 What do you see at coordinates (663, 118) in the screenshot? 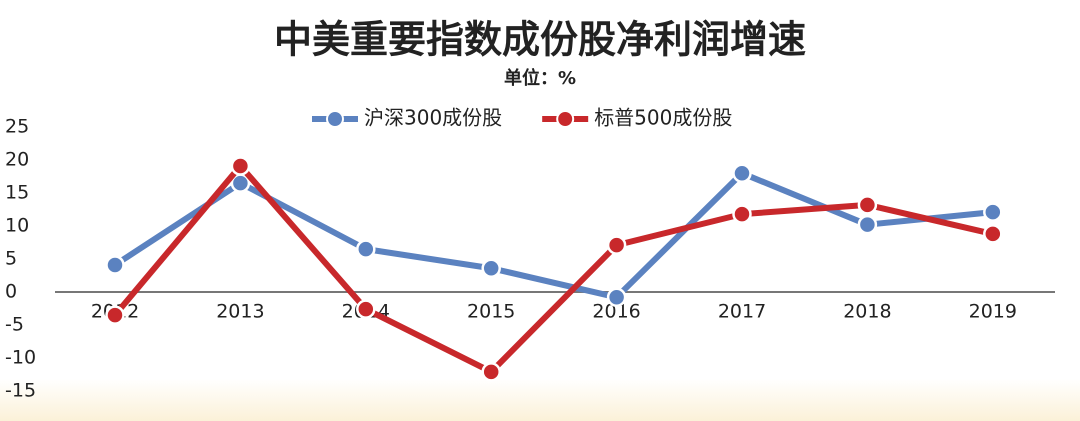
I see `legend-label: 标普500成份股` at bounding box center [663, 118].